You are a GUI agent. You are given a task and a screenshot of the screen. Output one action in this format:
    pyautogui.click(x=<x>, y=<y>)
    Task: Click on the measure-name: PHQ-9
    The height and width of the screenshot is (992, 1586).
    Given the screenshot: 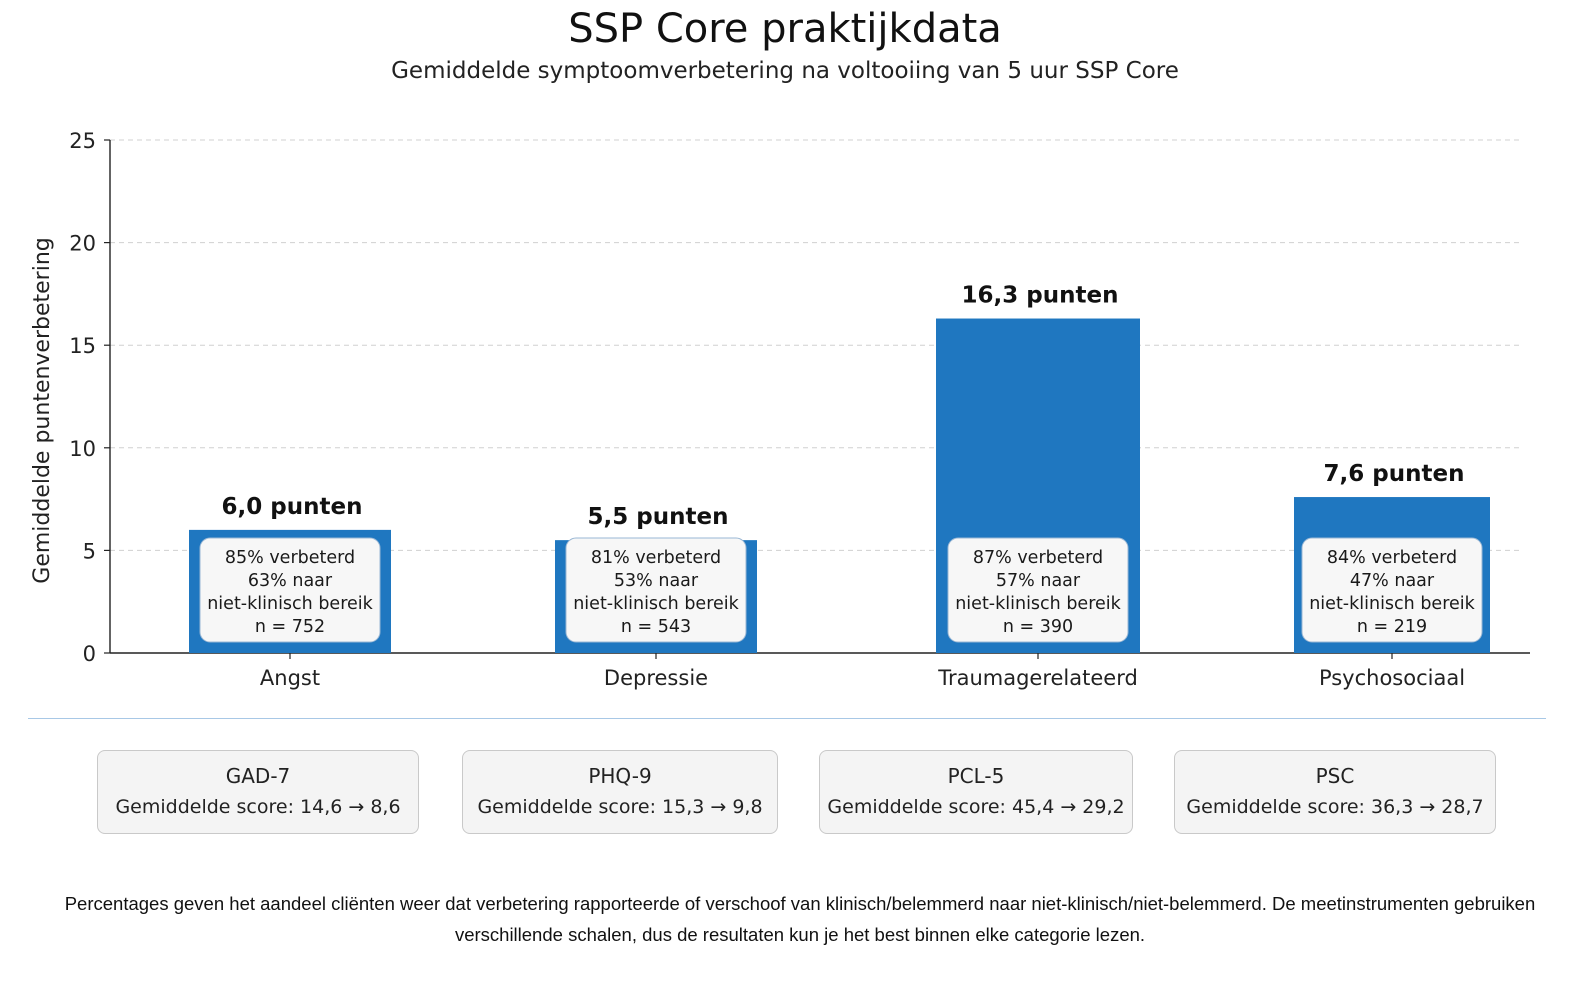 What is the action you would take?
    pyautogui.click(x=620, y=776)
    